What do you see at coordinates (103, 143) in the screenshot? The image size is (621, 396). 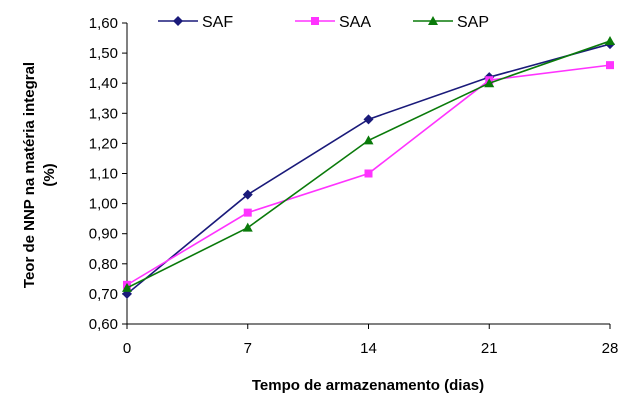 I see `y-tick-label: 1,20` at bounding box center [103, 143].